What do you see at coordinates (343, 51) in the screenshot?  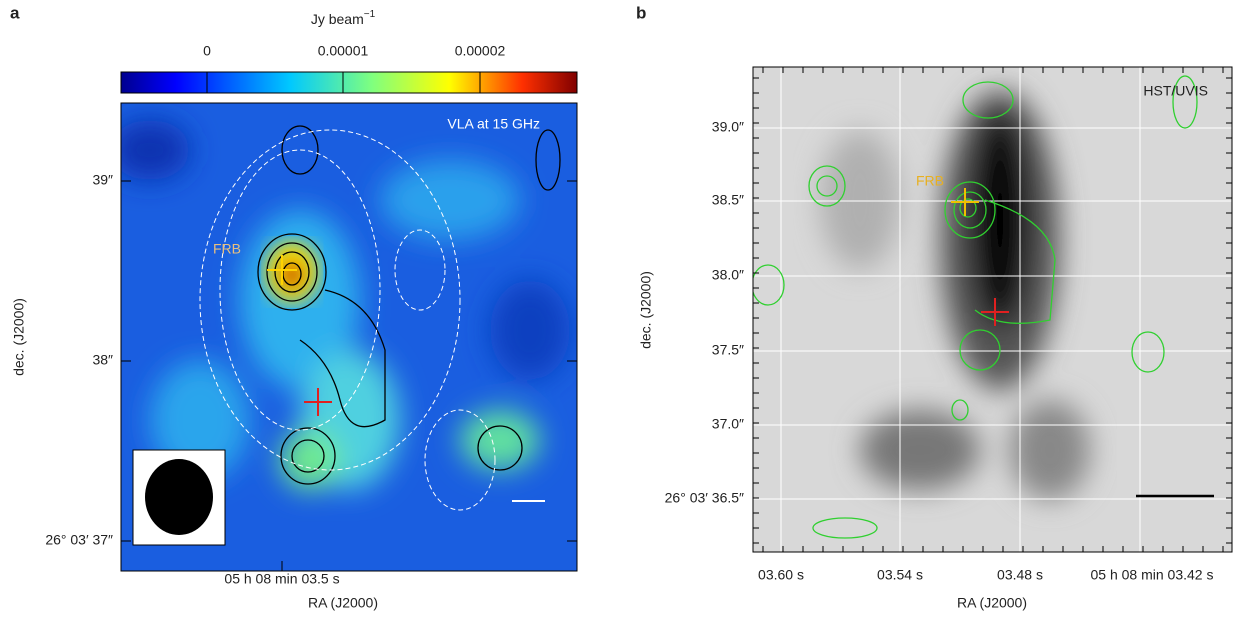 I see `colorbar-tick-label: 0.00001` at bounding box center [343, 51].